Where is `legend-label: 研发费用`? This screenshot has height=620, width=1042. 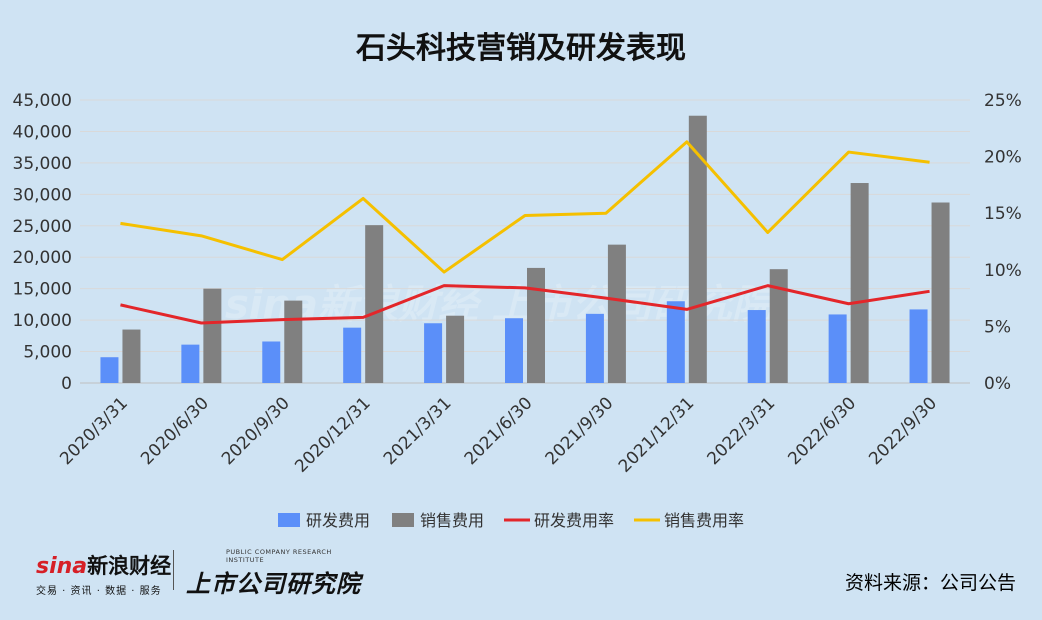 legend-label: 研发费用 is located at coordinates (338, 520).